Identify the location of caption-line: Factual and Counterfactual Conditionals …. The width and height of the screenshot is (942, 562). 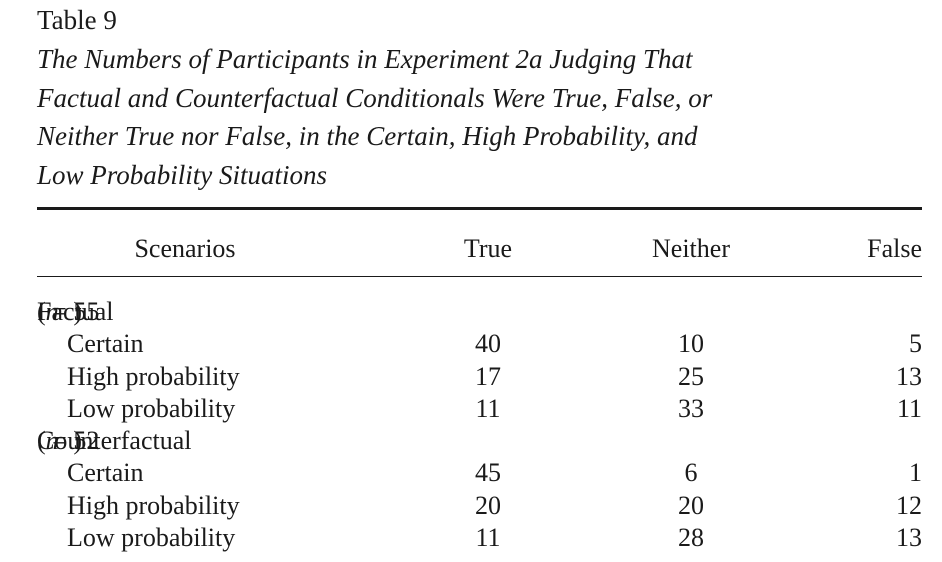
(375, 97).